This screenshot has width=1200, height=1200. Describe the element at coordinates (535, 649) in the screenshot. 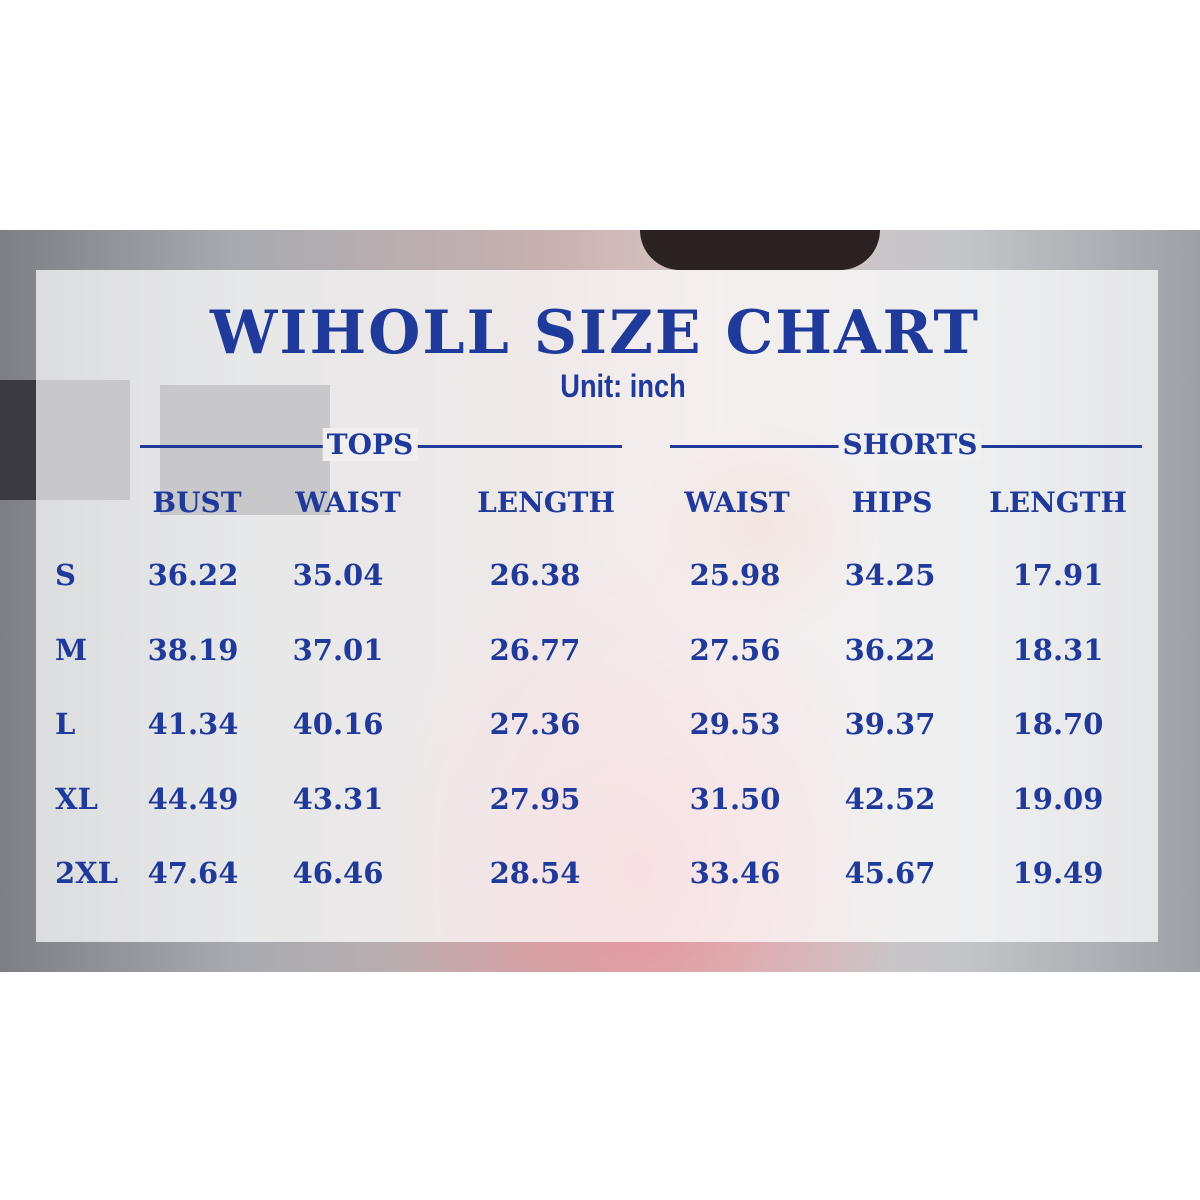

I see `measurement-cell: 26.77` at that location.